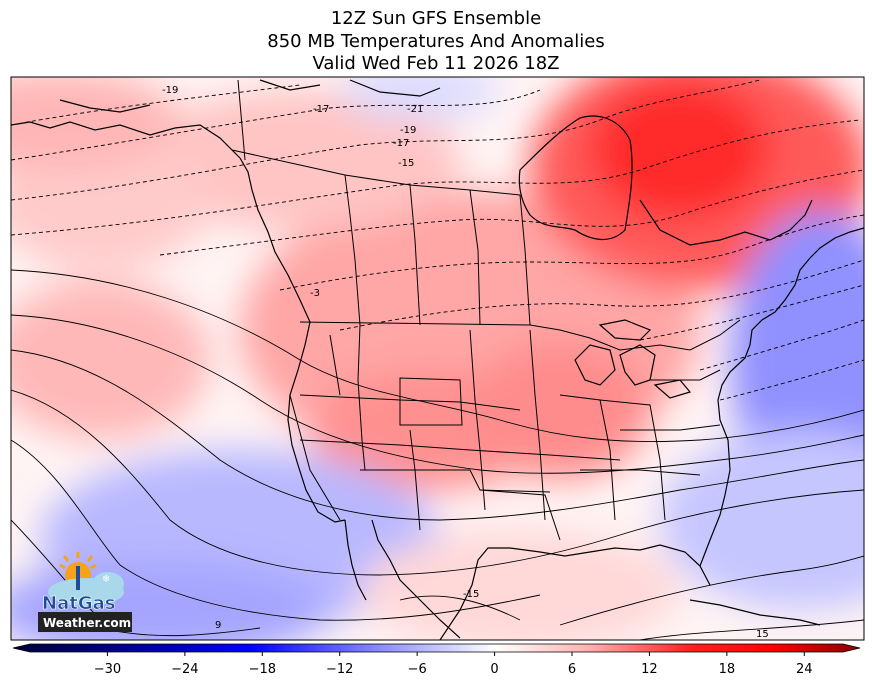 The height and width of the screenshot is (688, 872). I want to click on colorbar: −30 −24 −18 −12 −6 0 6 12 18 24, so click(436, 660).